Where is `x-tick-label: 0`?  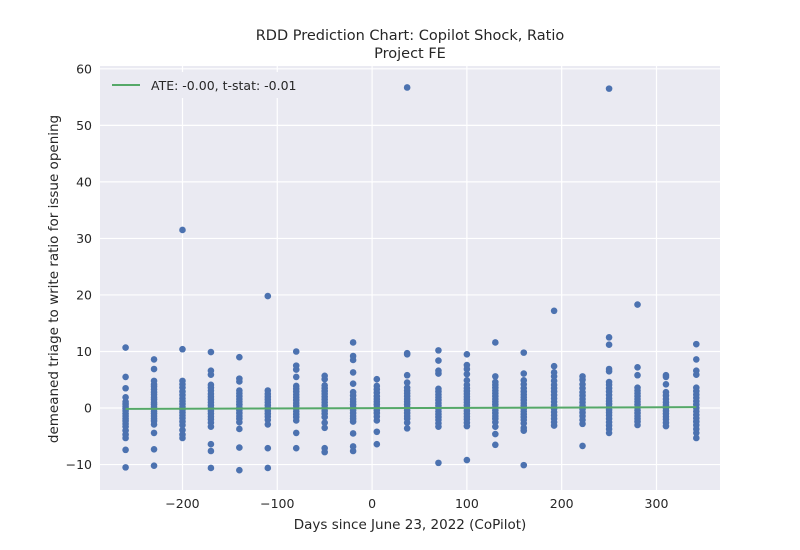 x-tick-label: 0 is located at coordinates (372, 503).